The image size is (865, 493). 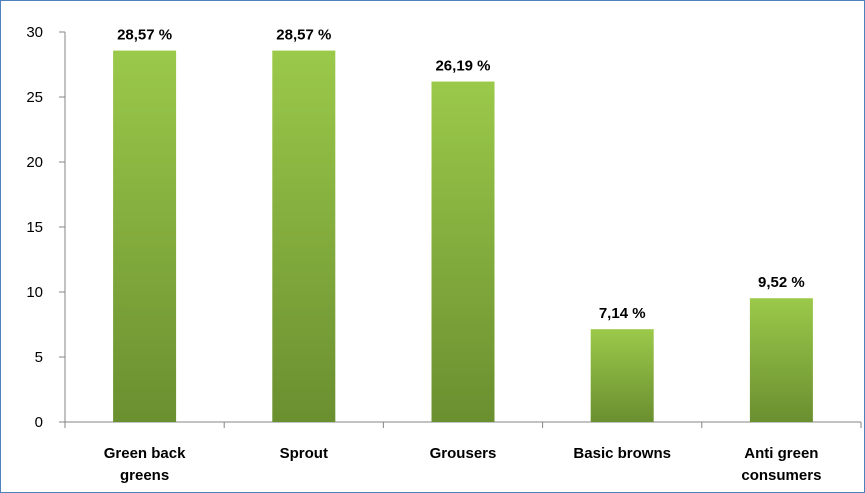 I want to click on x-category-label: Anti green, so click(x=781, y=453).